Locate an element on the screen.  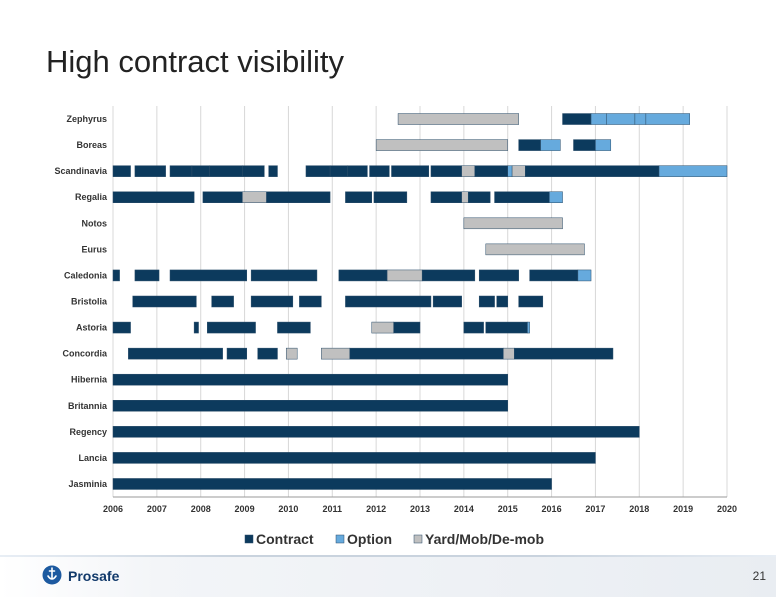
row-label: Caledonia is located at coordinates (86, 275).